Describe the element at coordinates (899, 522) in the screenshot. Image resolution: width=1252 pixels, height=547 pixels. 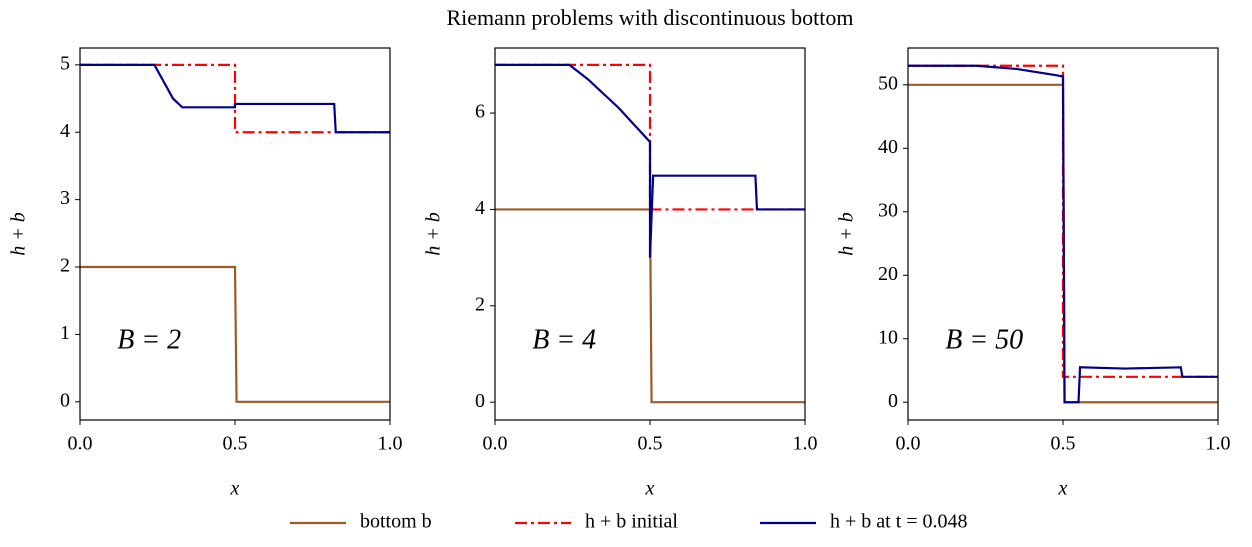
I see `legend-label: h + b at t = 0.048` at that location.